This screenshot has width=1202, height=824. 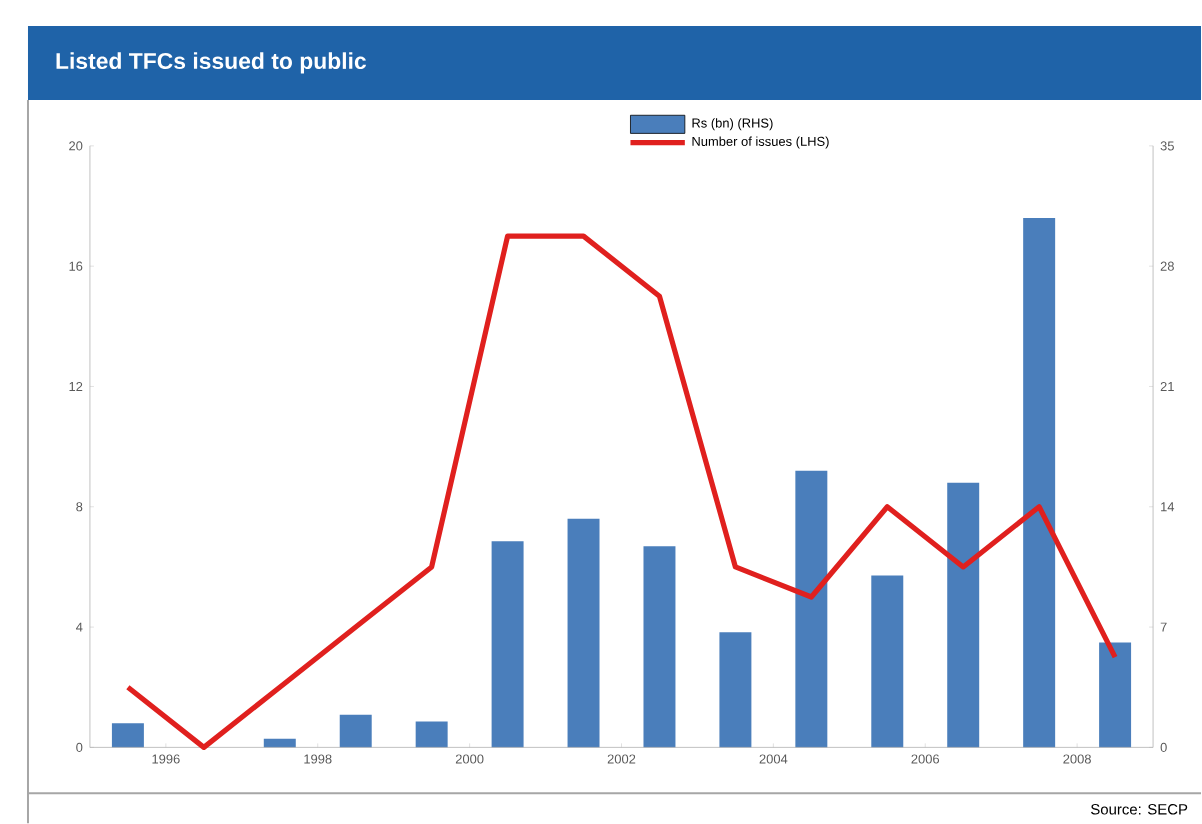 I want to click on chart-title: Listed TFCs issued to public, so click(x=211, y=63).